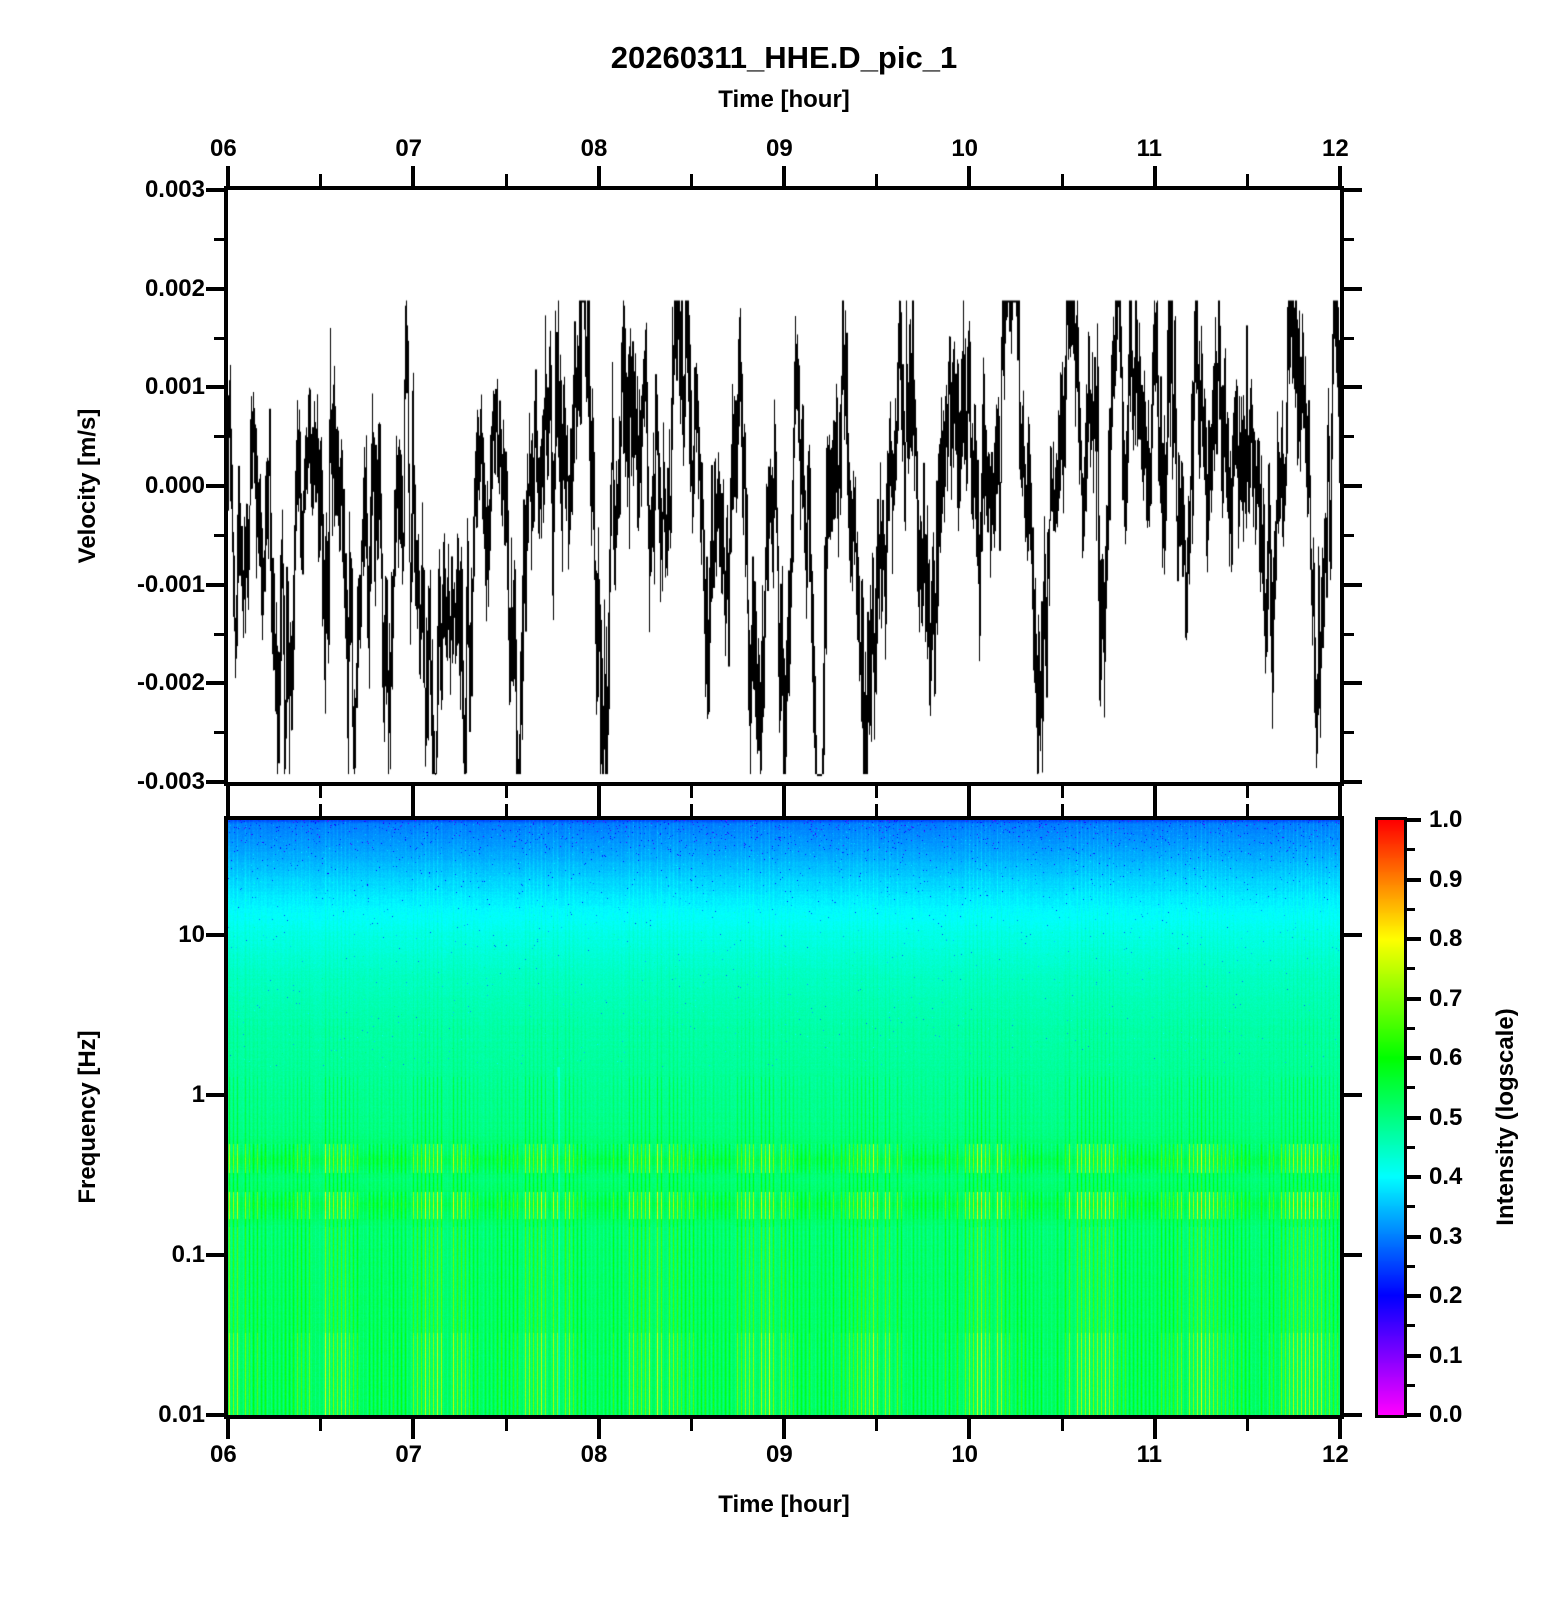 This screenshot has height=1600, width=1556. Describe the element at coordinates (188, 1254) in the screenshot. I see `frequency-tick-label: 0.1` at that location.